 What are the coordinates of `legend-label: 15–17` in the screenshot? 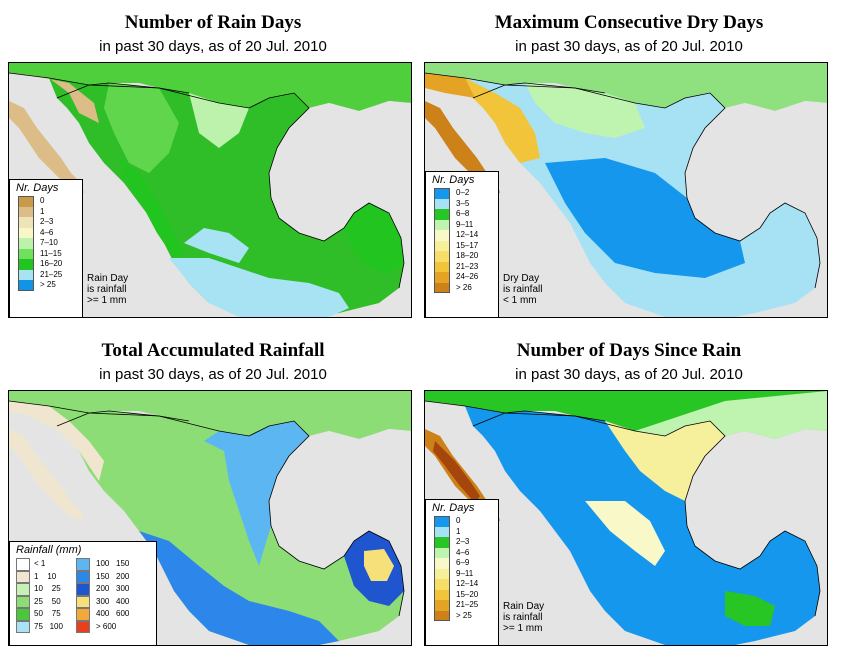 It's located at (467, 245).